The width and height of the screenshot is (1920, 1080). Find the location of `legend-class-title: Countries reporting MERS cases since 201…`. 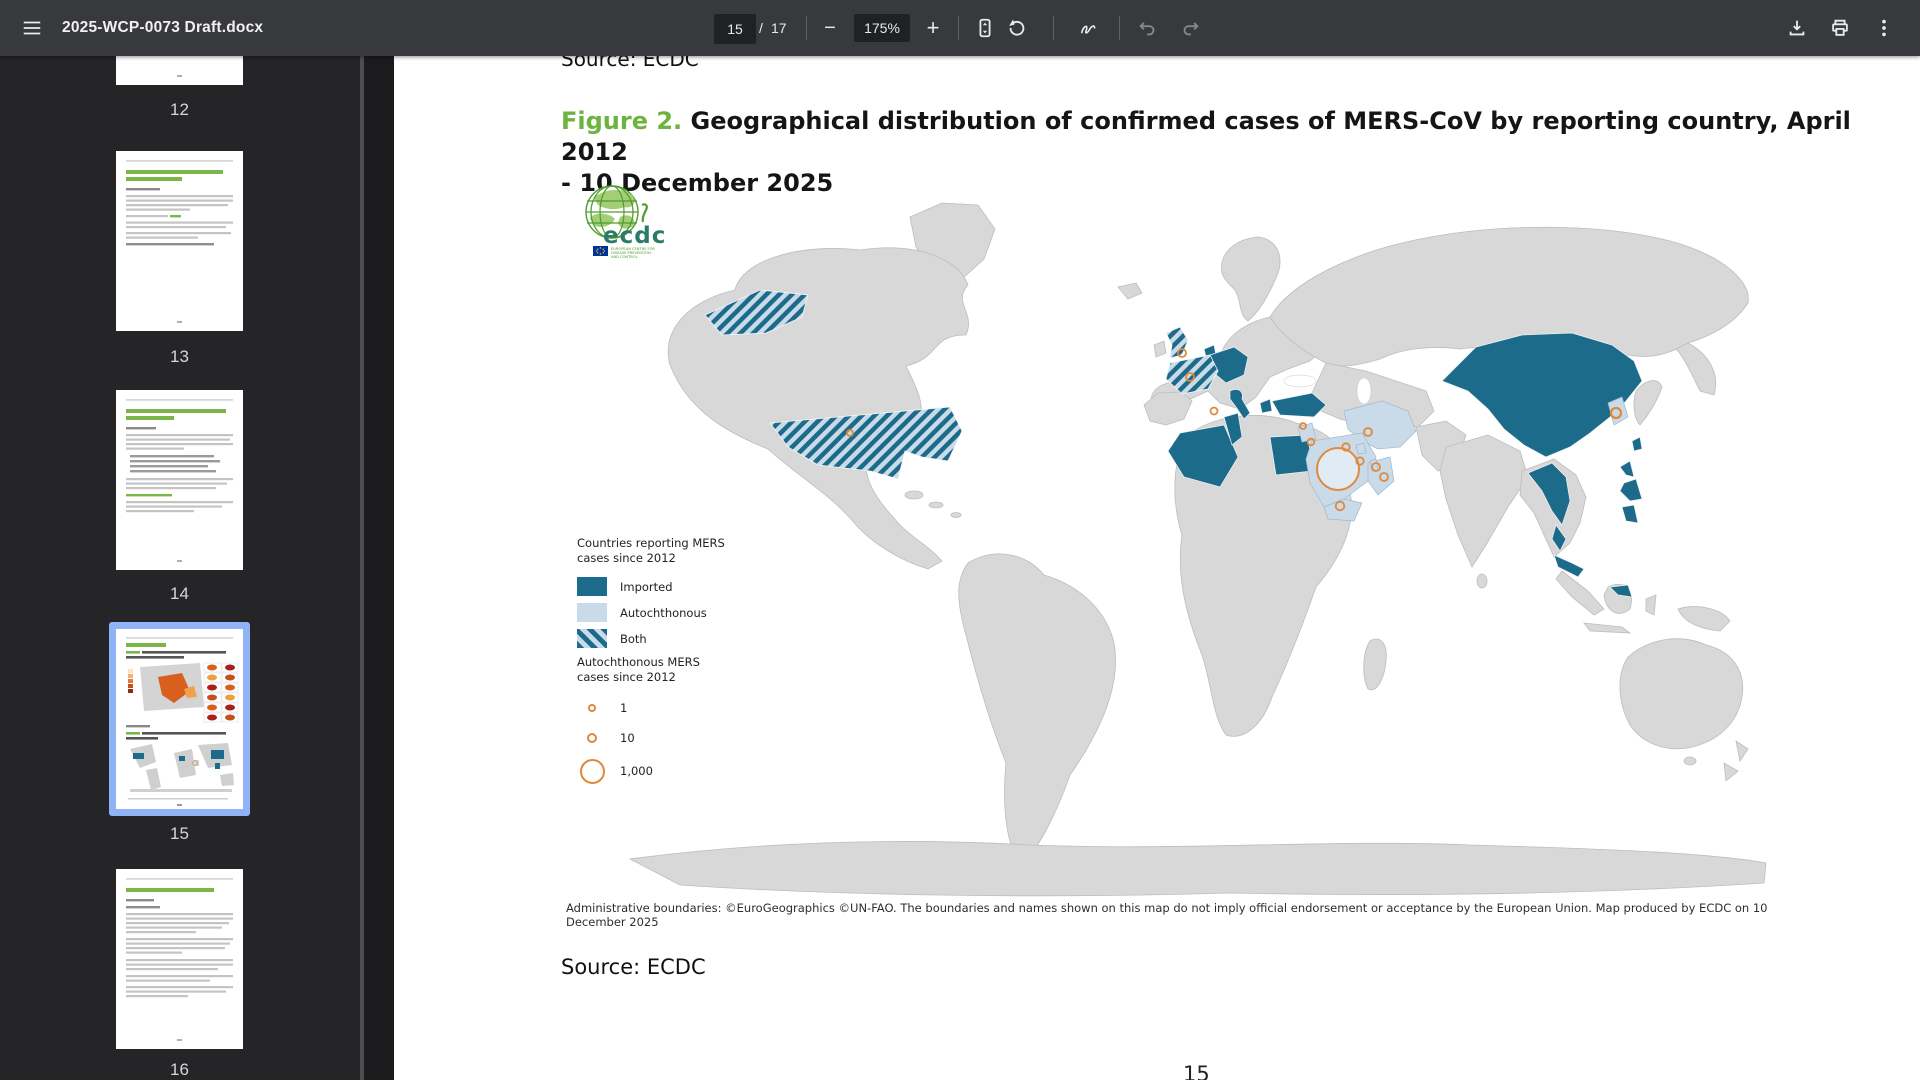

legend-class-title: Countries reporting MERS cases since 201… is located at coordinates (651, 550).